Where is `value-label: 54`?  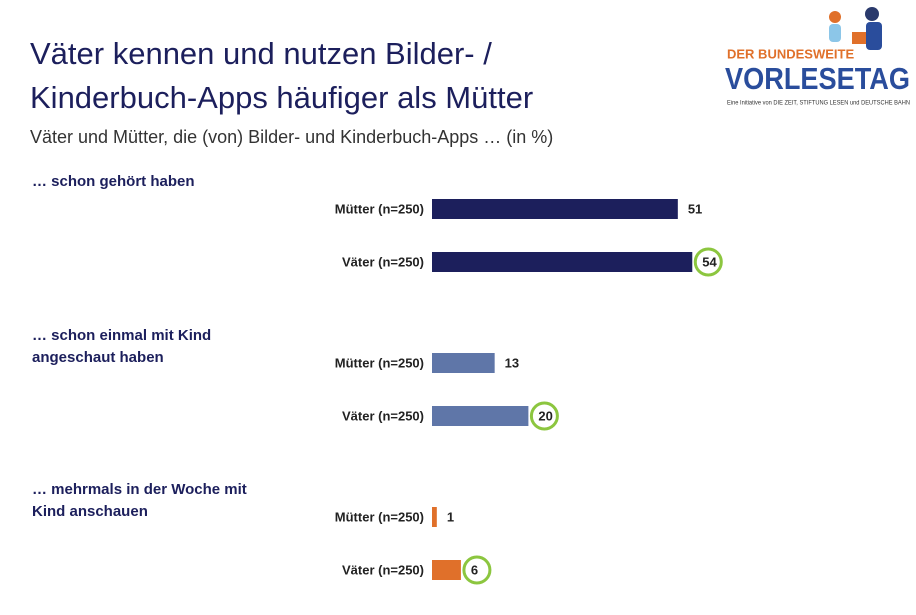 value-label: 54 is located at coordinates (709, 261).